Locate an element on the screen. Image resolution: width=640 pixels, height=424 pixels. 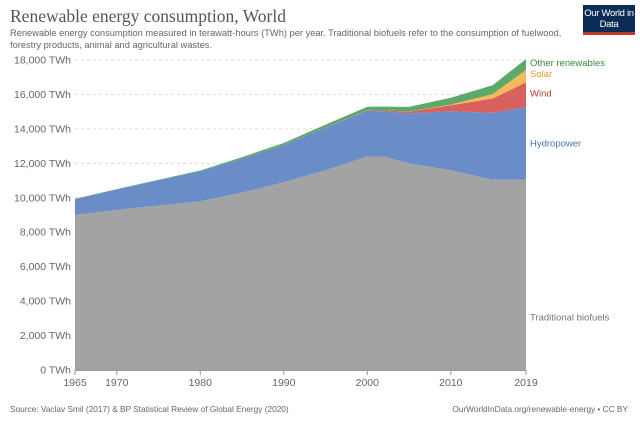
y-tick-label: 0 TWh is located at coordinates (55, 371).